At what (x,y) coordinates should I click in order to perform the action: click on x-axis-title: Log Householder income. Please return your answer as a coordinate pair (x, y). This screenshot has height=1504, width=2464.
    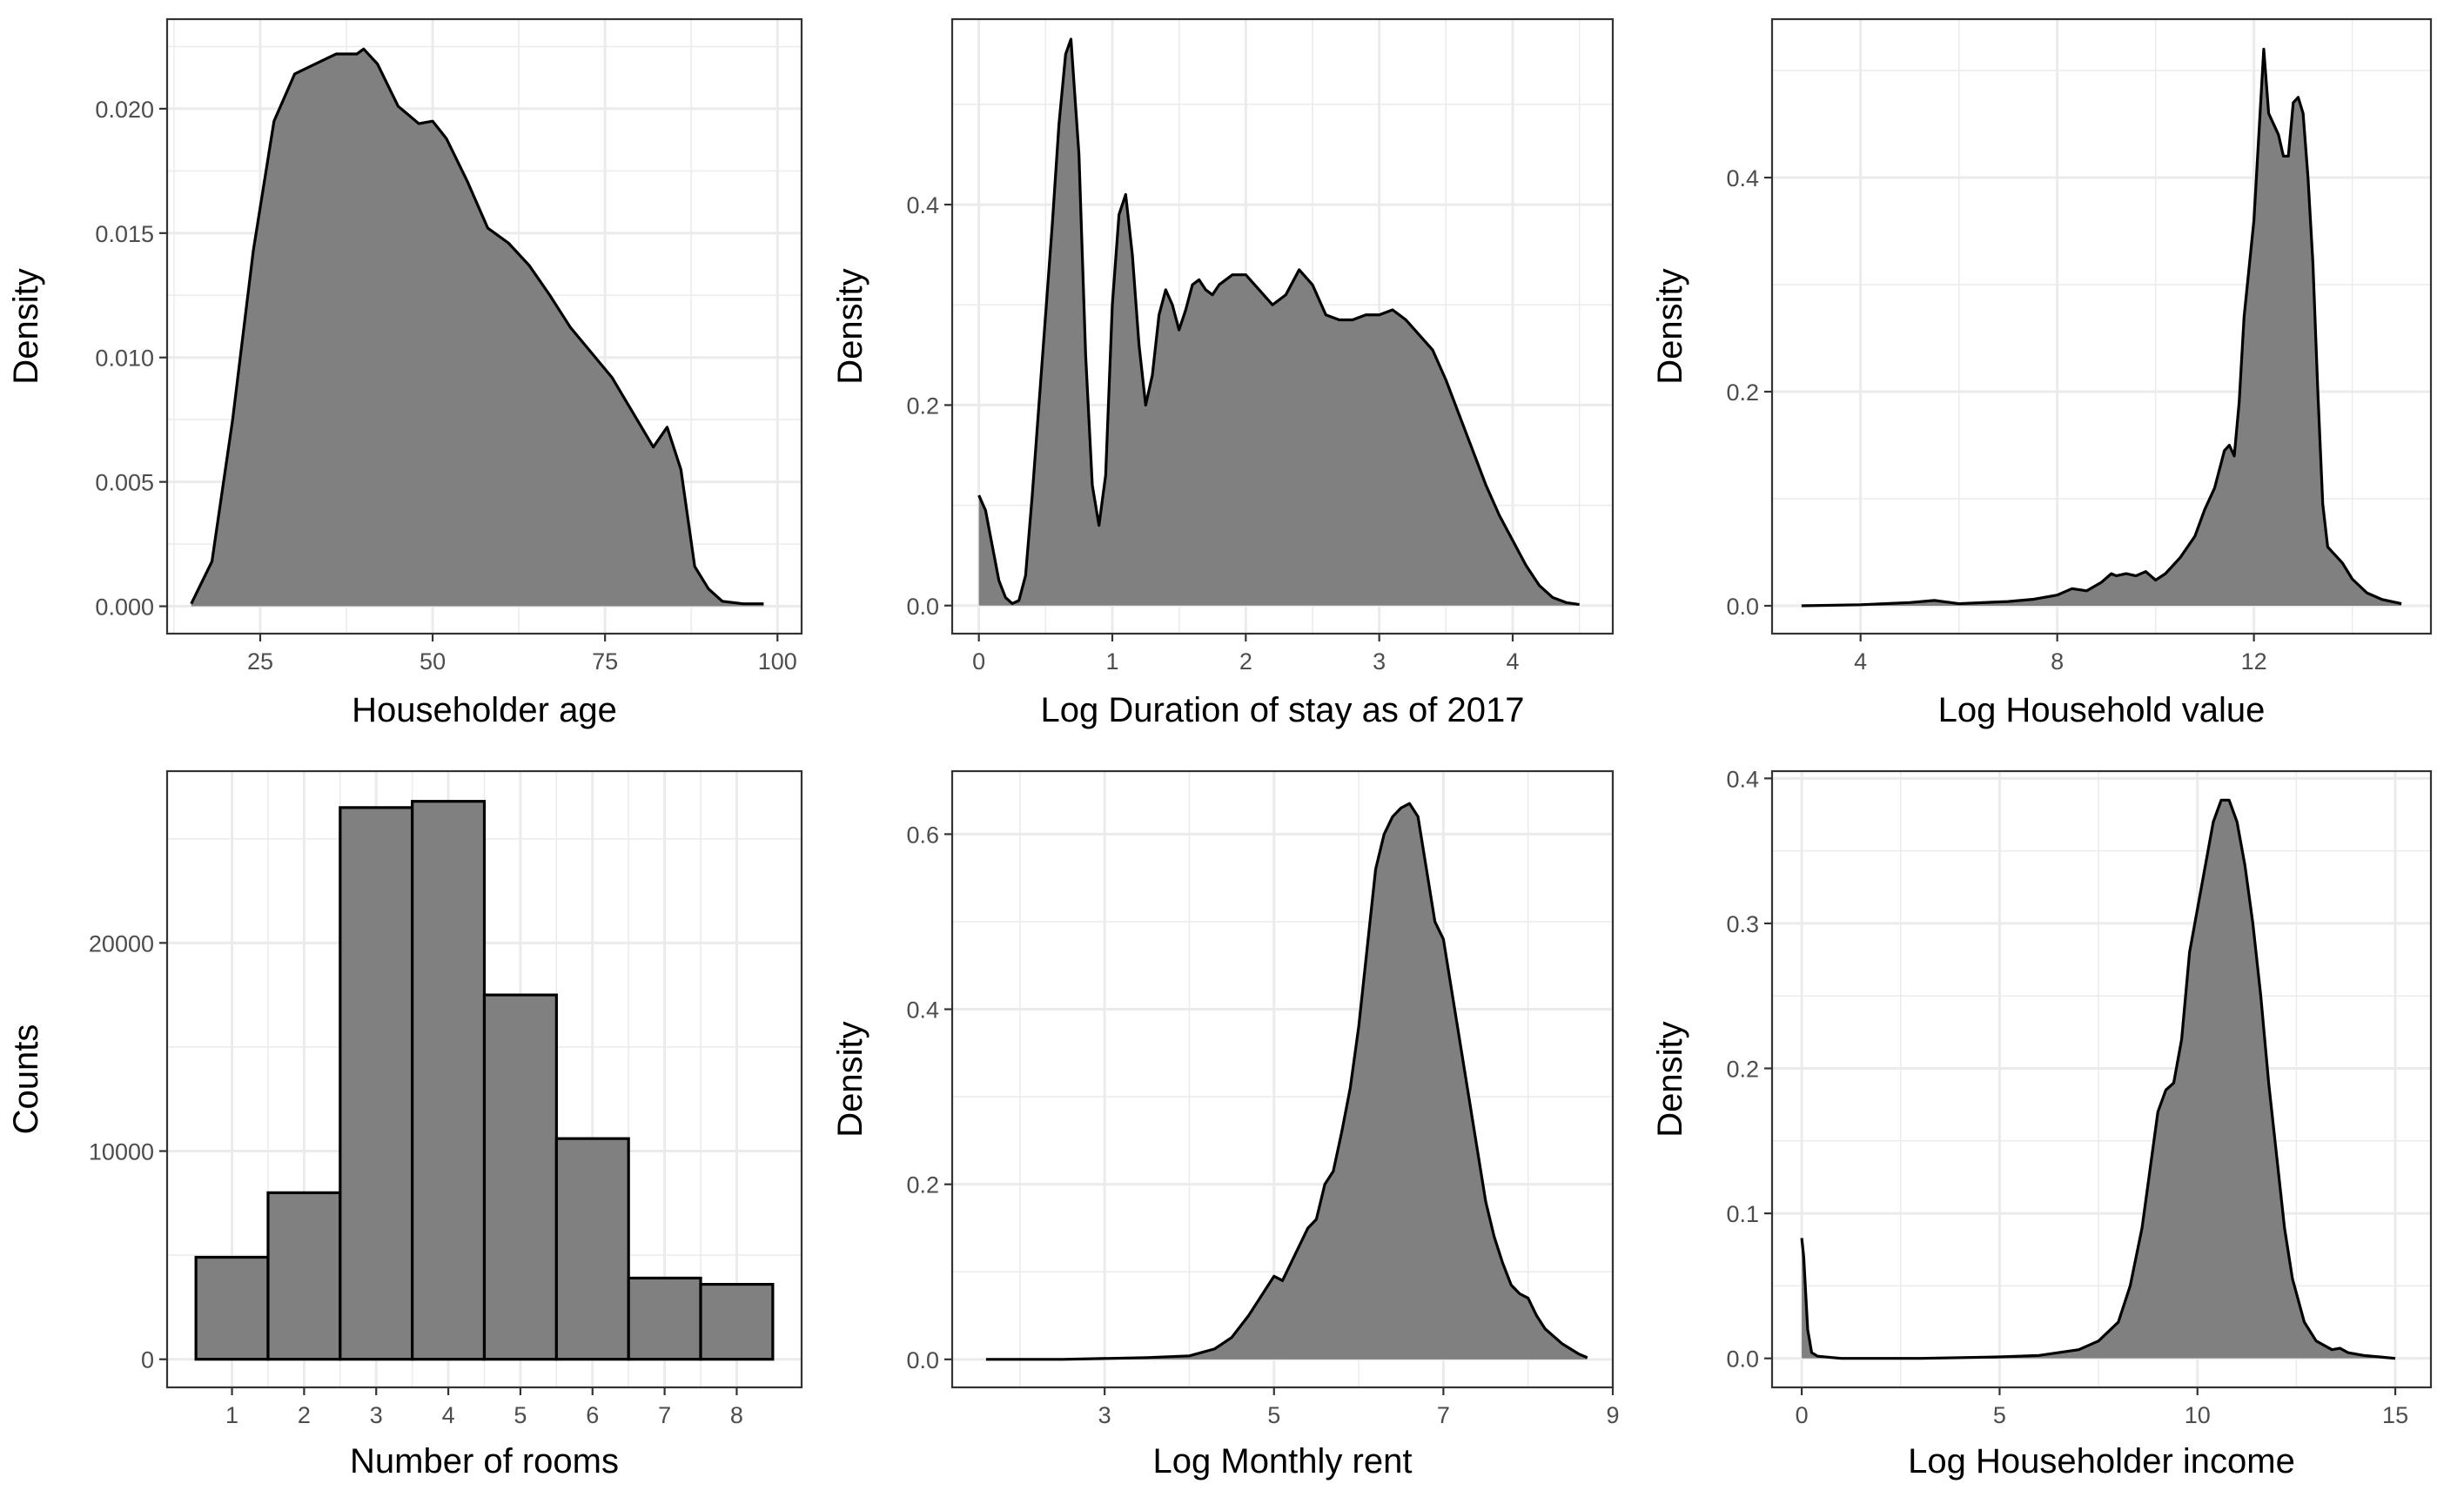
    Looking at the image, I should click on (2102, 1461).